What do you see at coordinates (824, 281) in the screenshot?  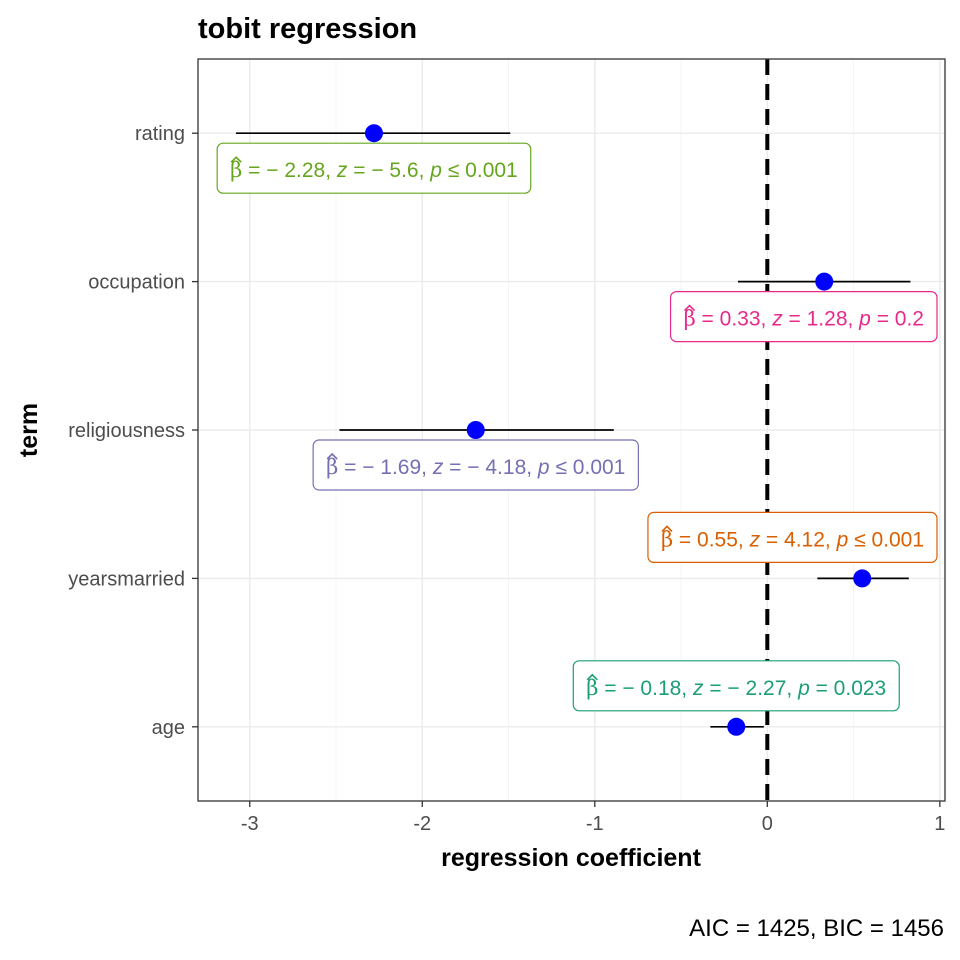 I see `estimate-point-occupation` at bounding box center [824, 281].